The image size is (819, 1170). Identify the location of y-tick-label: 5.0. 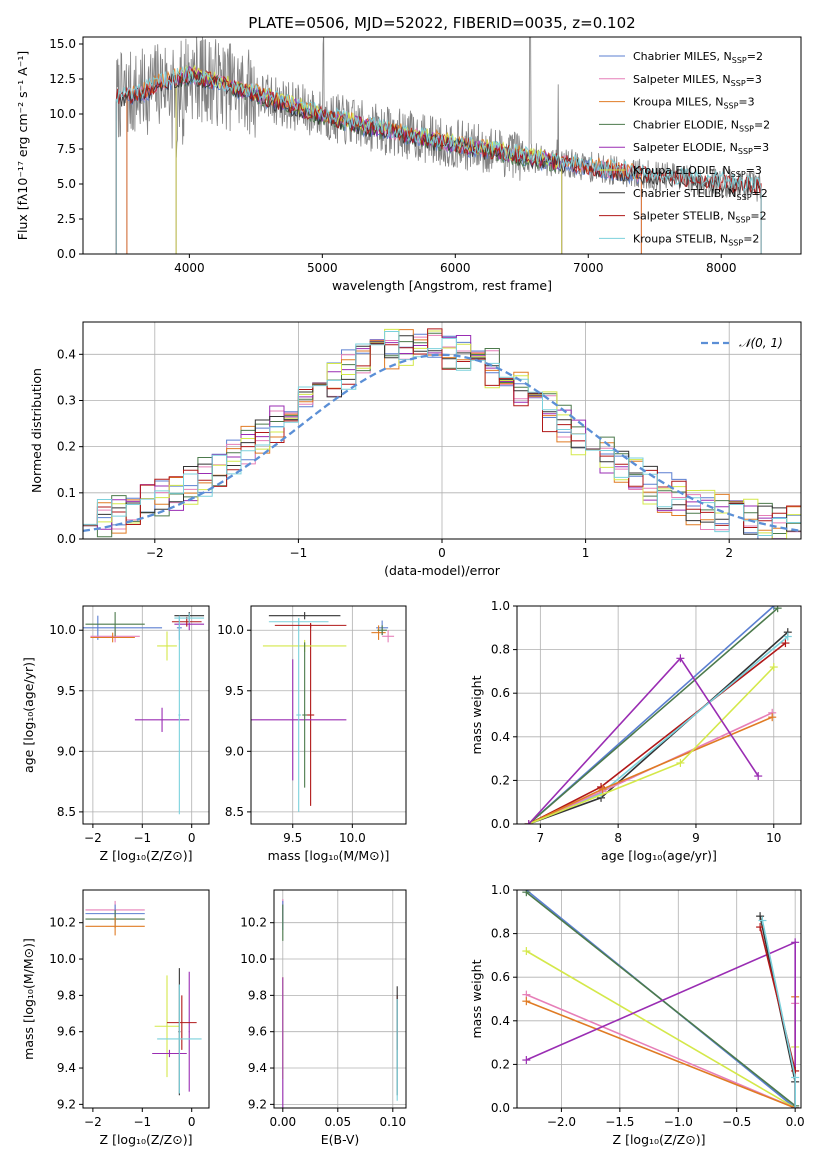
(66, 184).